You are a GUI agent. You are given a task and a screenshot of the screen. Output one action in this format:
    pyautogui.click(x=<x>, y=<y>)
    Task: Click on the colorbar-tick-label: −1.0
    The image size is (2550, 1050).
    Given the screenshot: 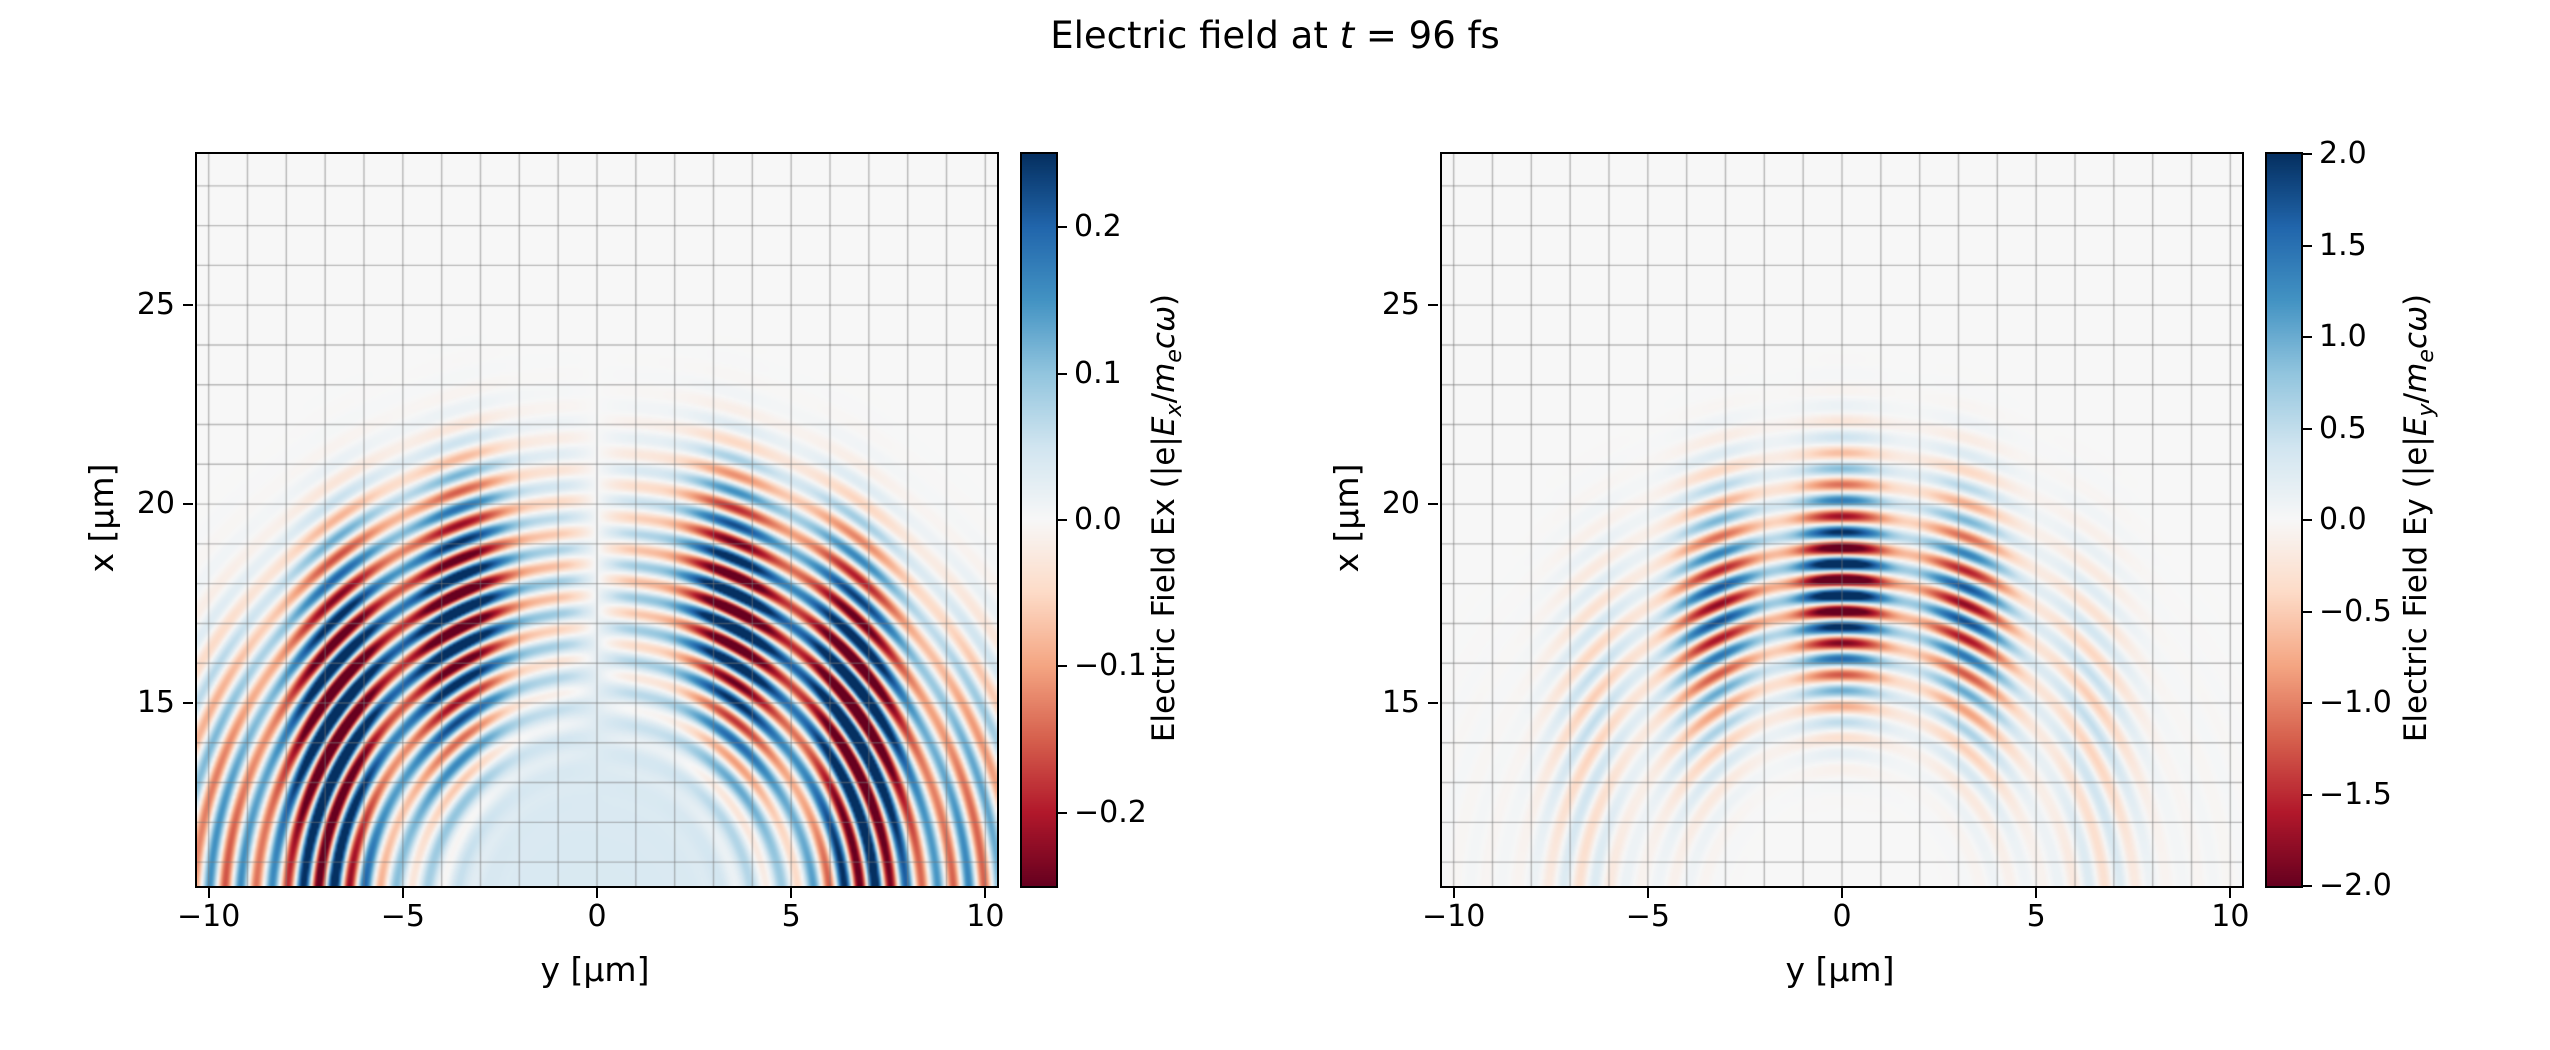 What is the action you would take?
    pyautogui.click(x=2355, y=702)
    